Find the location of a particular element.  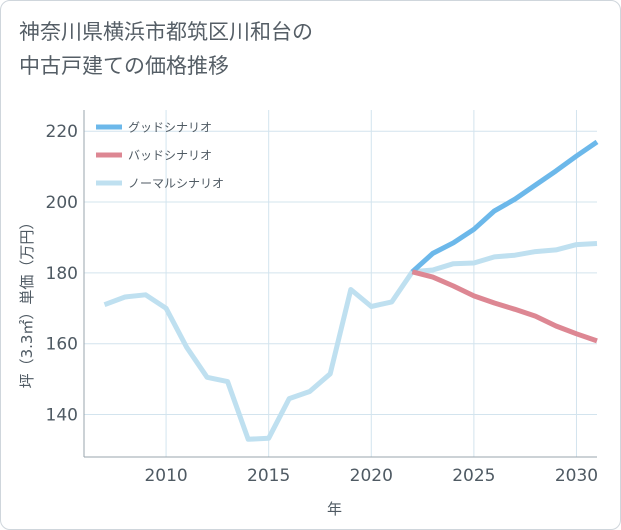

x-tick-label: 2010 is located at coordinates (165, 476).